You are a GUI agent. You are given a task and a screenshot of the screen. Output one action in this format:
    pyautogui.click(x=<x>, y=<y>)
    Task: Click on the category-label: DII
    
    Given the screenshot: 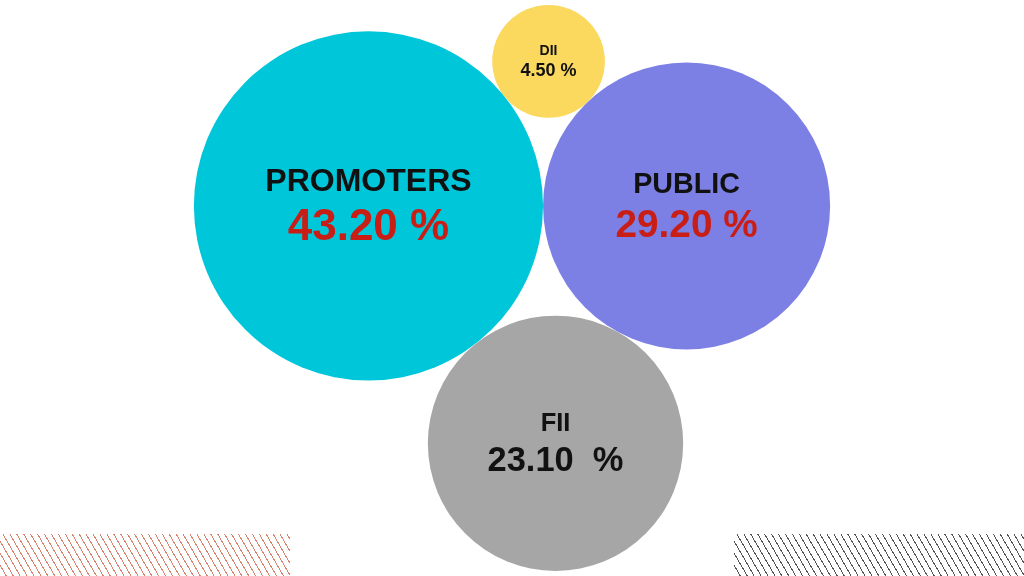 What is the action you would take?
    pyautogui.click(x=548, y=50)
    